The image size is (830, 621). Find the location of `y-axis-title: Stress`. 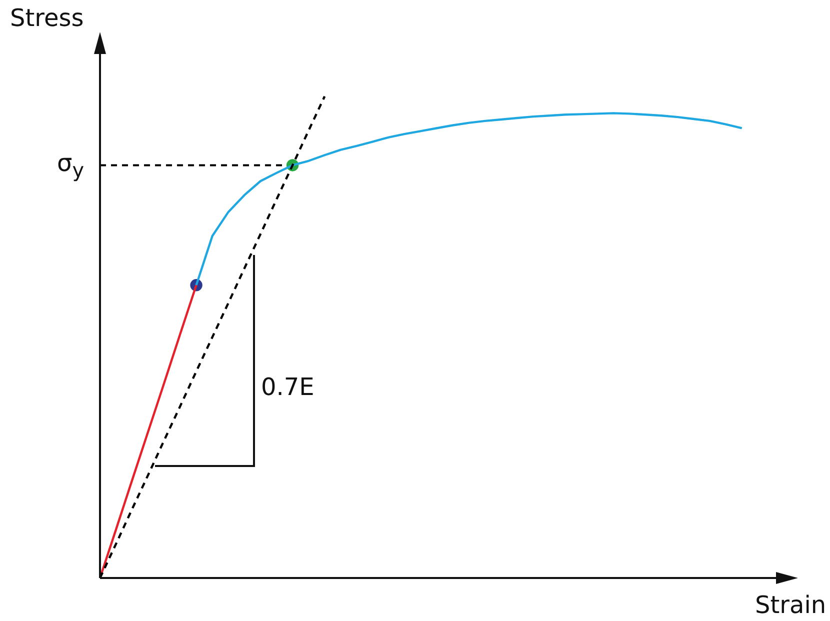

y-axis-title: Stress is located at coordinates (47, 18).